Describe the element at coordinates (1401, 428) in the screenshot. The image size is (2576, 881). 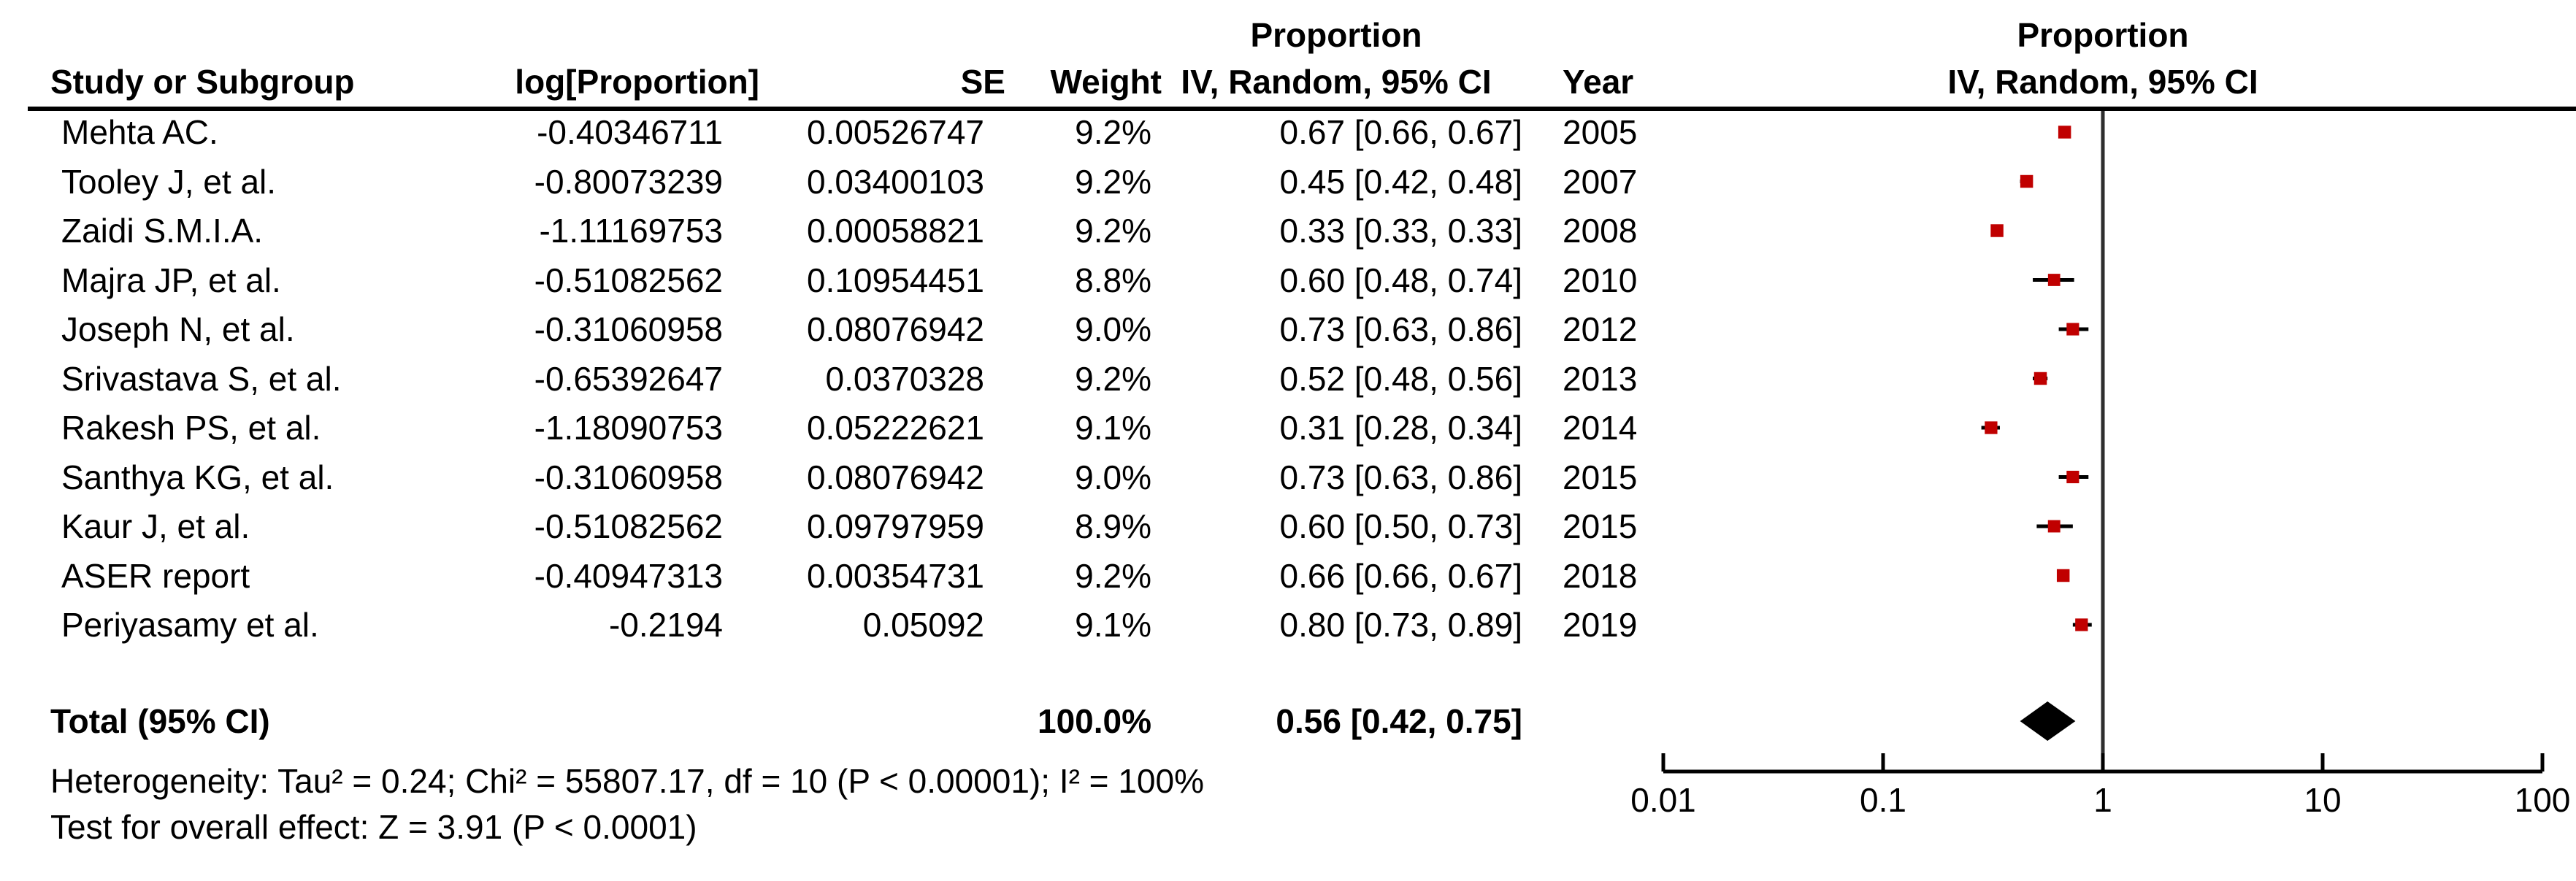
I see `ci-value: 0.31 [0.28, 0.34]` at that location.